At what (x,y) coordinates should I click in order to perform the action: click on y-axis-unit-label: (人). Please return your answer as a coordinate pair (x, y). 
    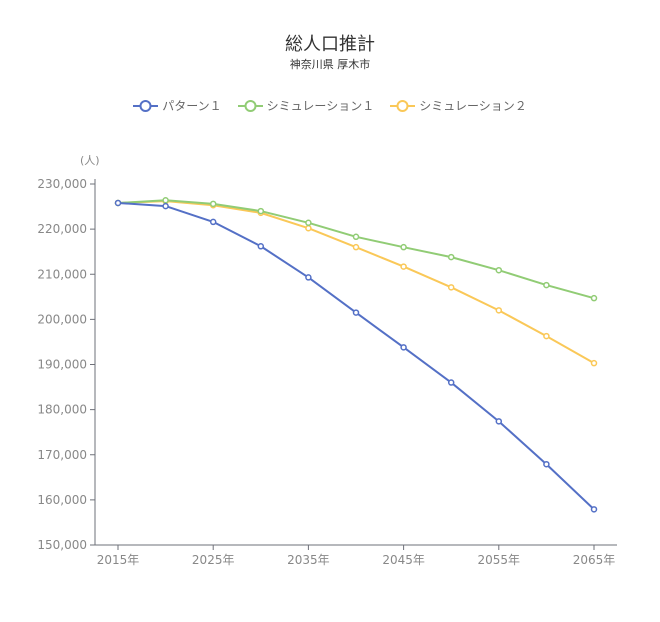
    Looking at the image, I should click on (90, 160).